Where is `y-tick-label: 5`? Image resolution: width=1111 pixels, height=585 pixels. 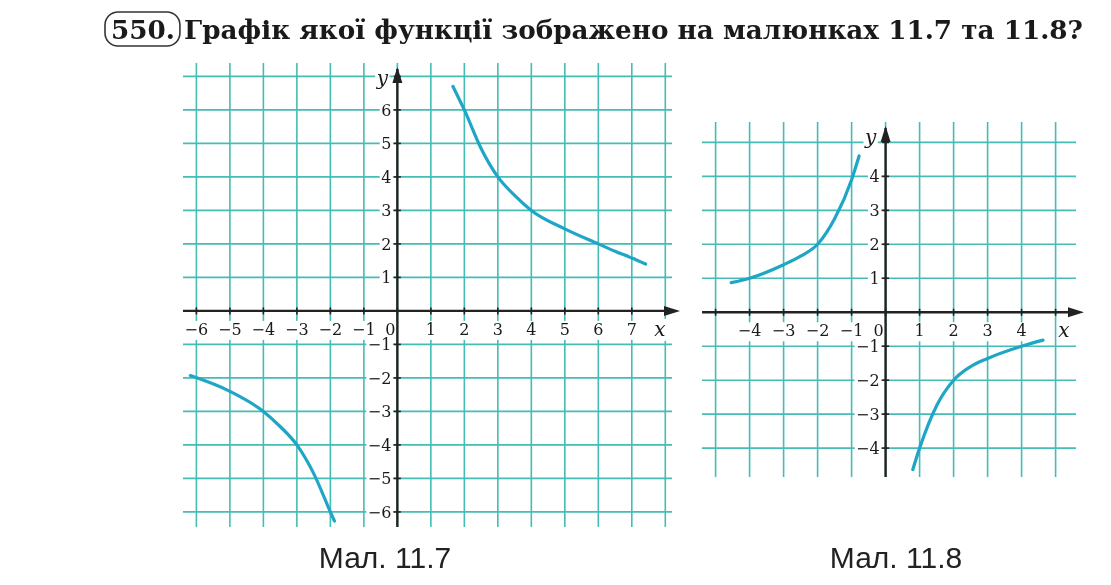
y-tick-label: 5 is located at coordinates (386, 144).